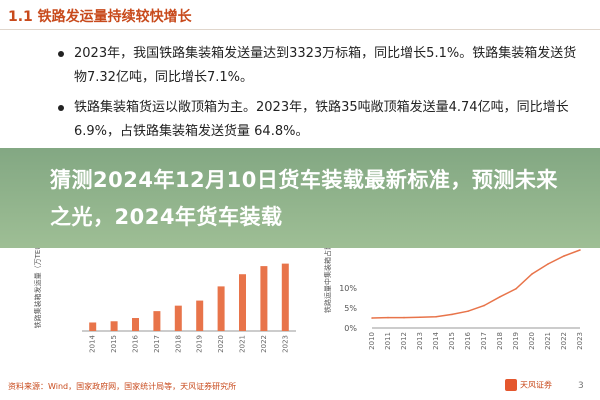 The image size is (600, 400). I want to click on brand-logo-icon, so click(511, 385).